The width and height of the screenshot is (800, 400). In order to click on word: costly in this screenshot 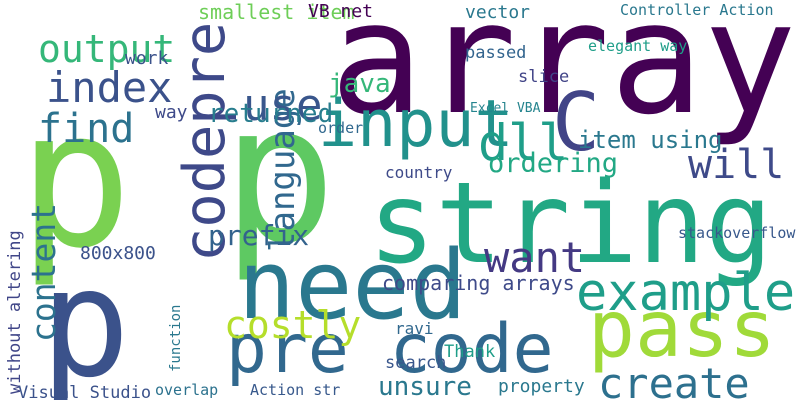, I will do `click(292, 325)`.